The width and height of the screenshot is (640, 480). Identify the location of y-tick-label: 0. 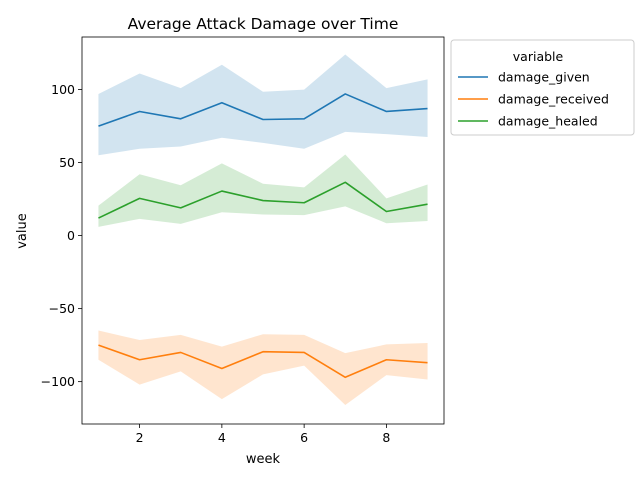
(71, 235).